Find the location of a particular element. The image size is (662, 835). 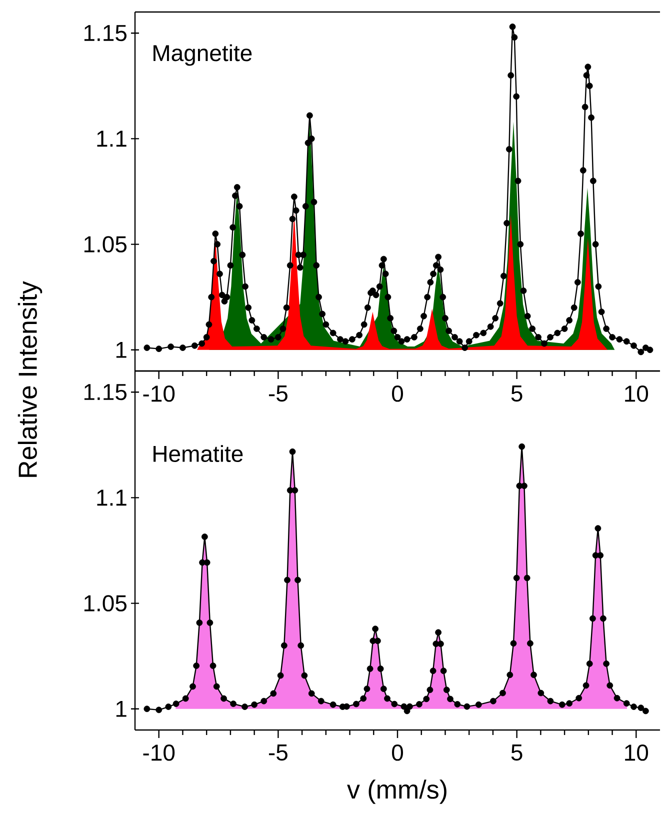

x-axis-title: v (mm/s) is located at coordinates (396, 792).